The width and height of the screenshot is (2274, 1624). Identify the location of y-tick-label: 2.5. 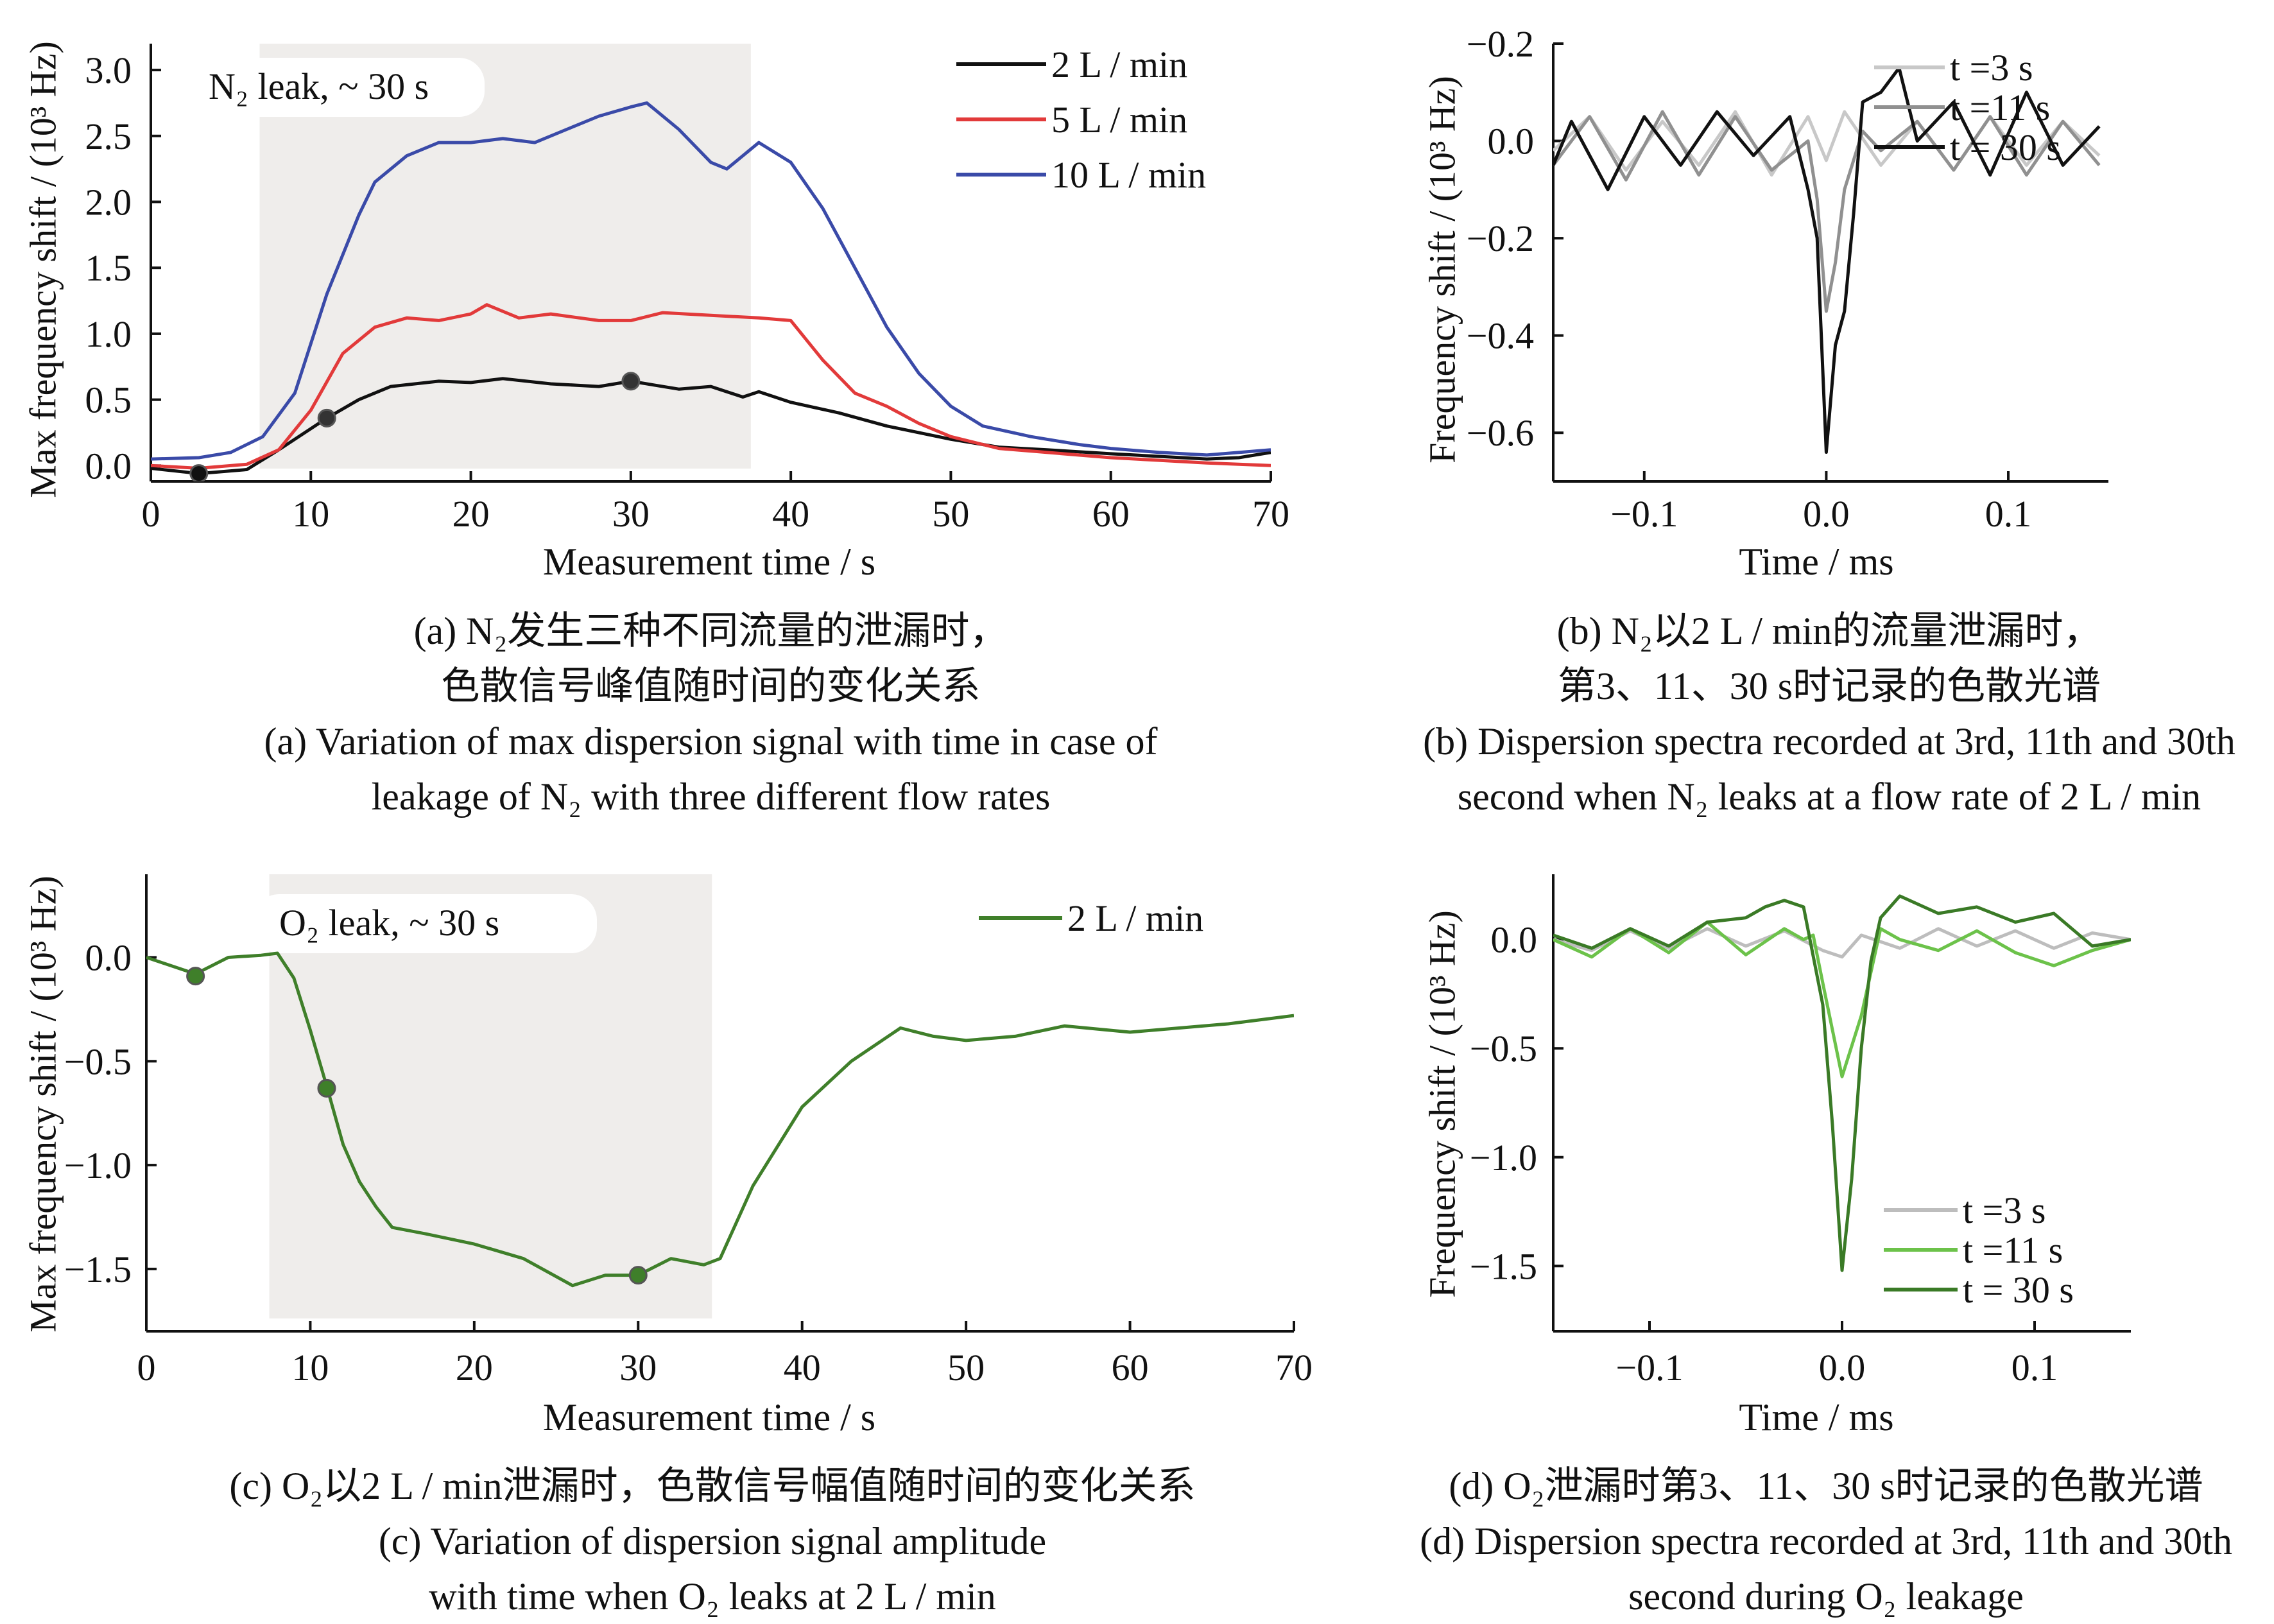
(108, 136).